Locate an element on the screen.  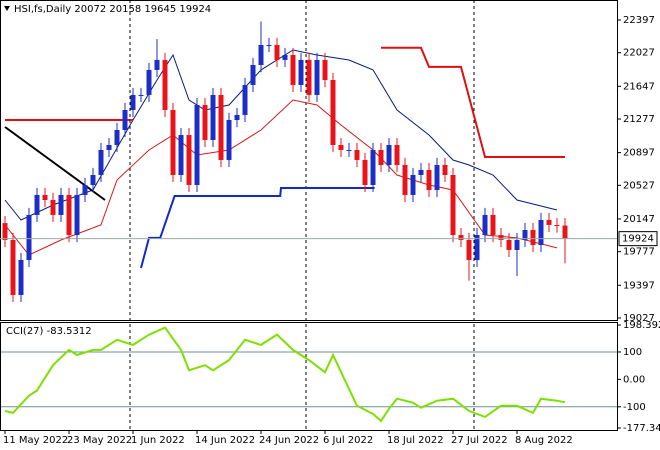
x-tick-label: 6 Jul 2022 is located at coordinates (348, 440).